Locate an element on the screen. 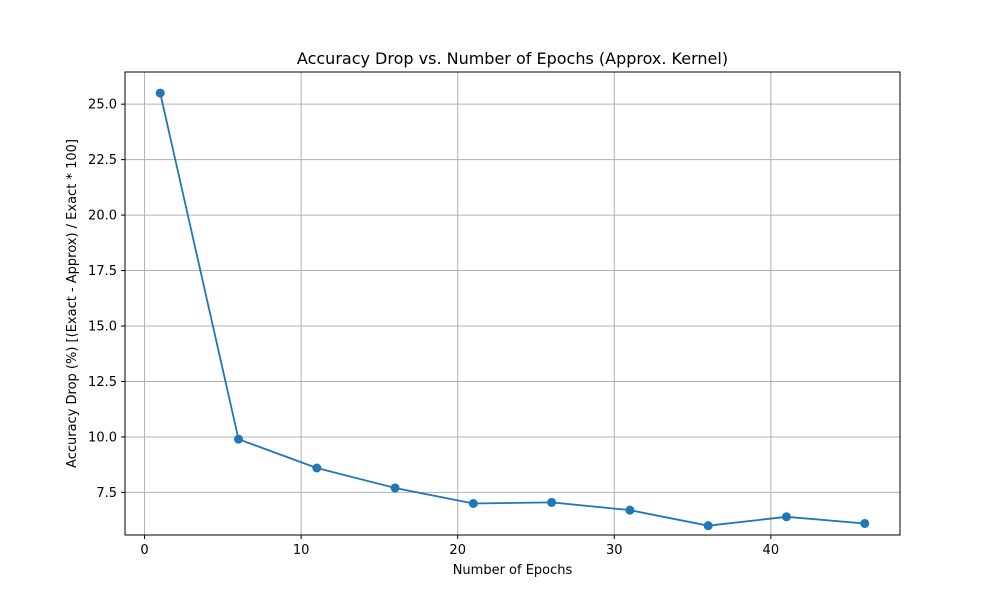 The width and height of the screenshot is (1000, 600). x-axis-label: Number of Epochs is located at coordinates (513, 570).